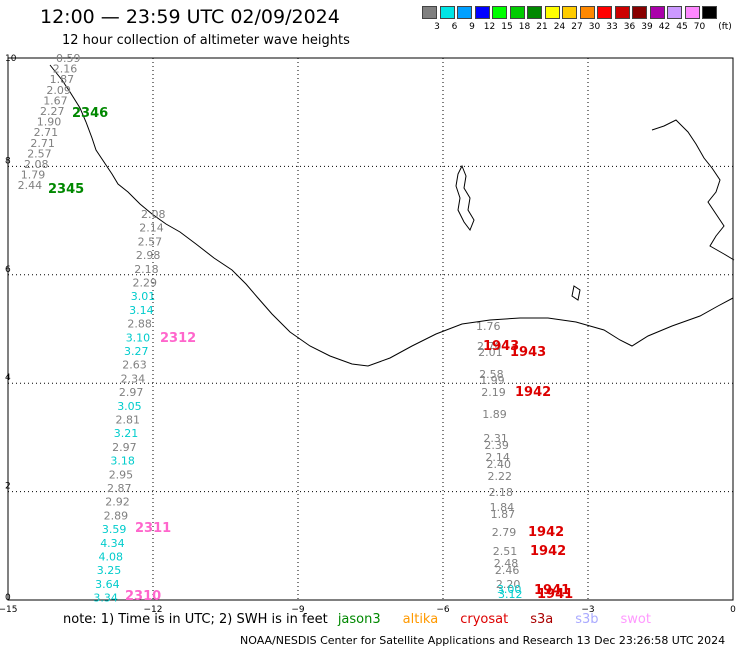 This screenshot has width=740, height=650. I want to click on legend-label: 12, so click(489, 27).